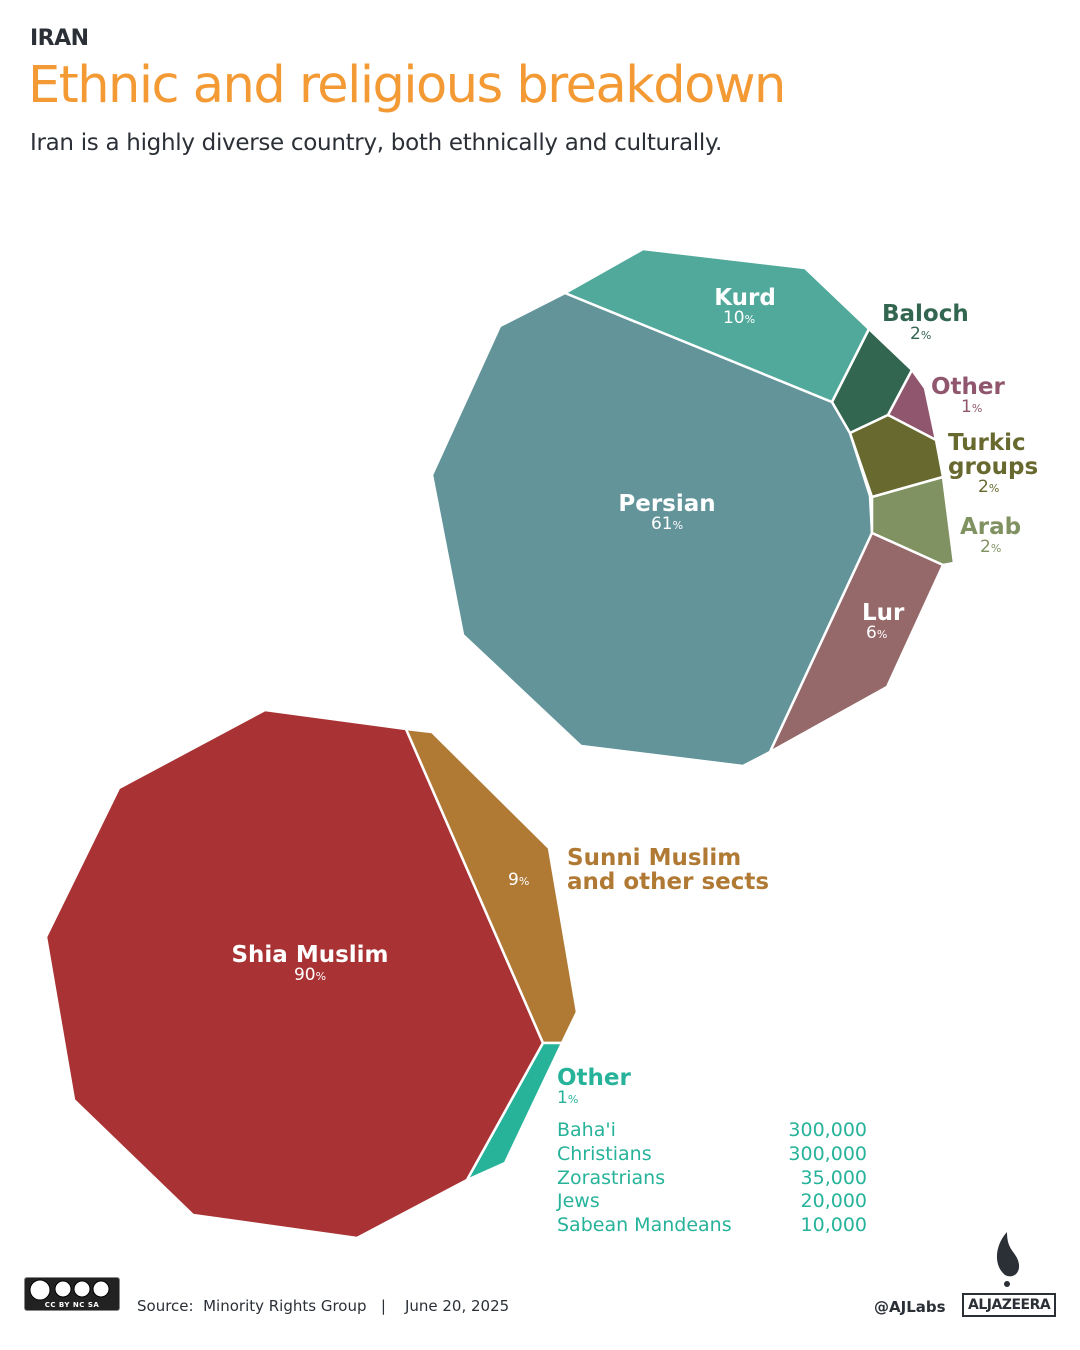  I want to click on segment-kurd, so click(717, 325).